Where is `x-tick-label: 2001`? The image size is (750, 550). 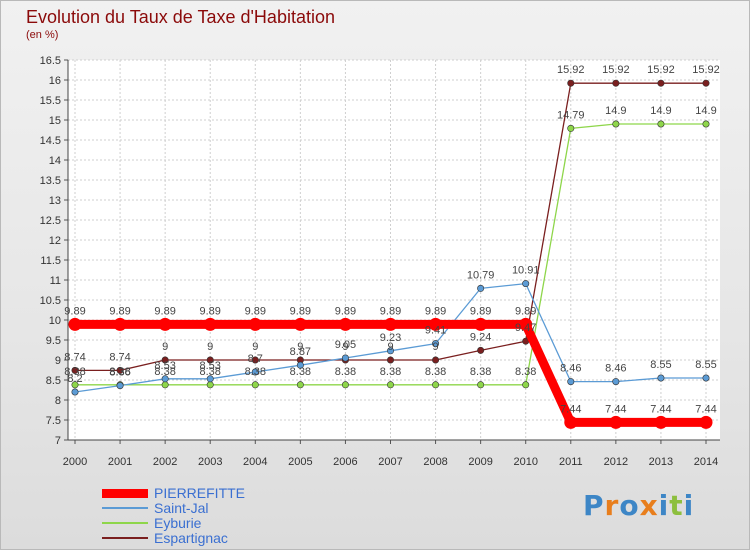
x-tick-label: 2001 is located at coordinates (120, 462).